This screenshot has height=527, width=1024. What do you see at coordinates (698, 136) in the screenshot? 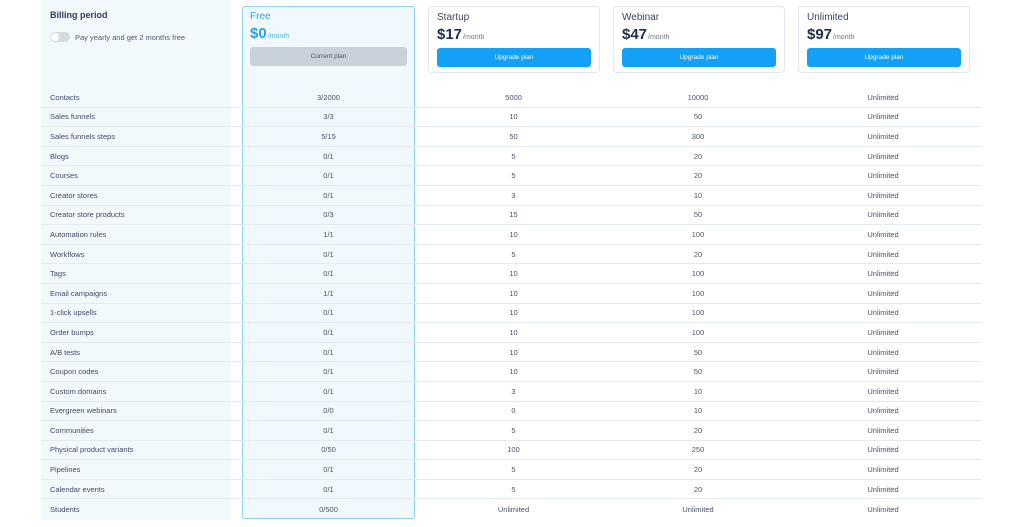
I see `webinar-plan-value: 300` at bounding box center [698, 136].